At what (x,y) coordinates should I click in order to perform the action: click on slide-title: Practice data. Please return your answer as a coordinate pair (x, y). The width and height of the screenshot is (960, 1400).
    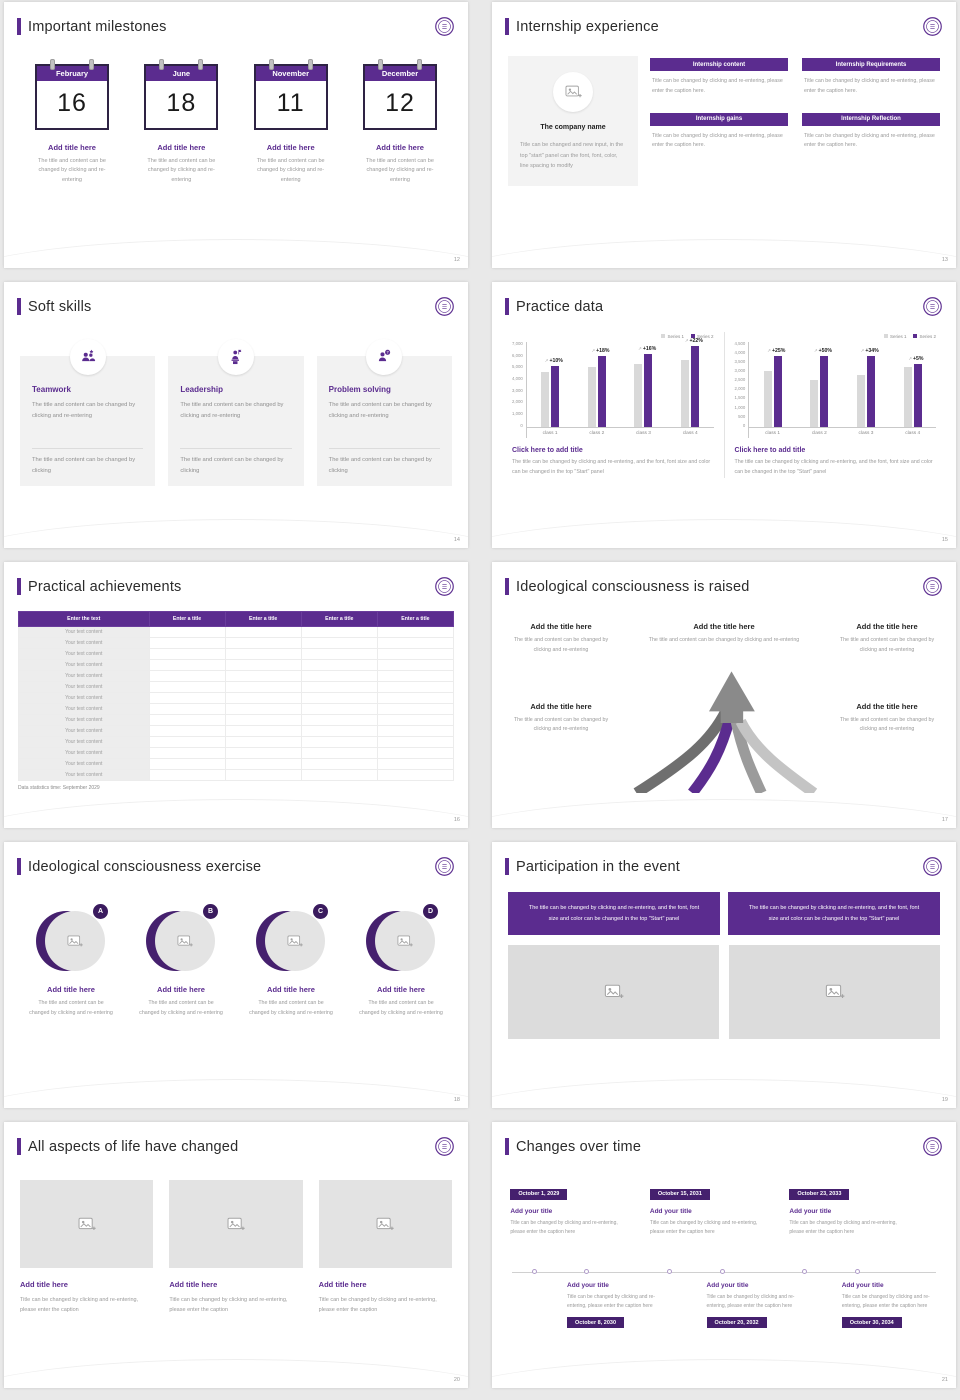
    Looking at the image, I should click on (560, 306).